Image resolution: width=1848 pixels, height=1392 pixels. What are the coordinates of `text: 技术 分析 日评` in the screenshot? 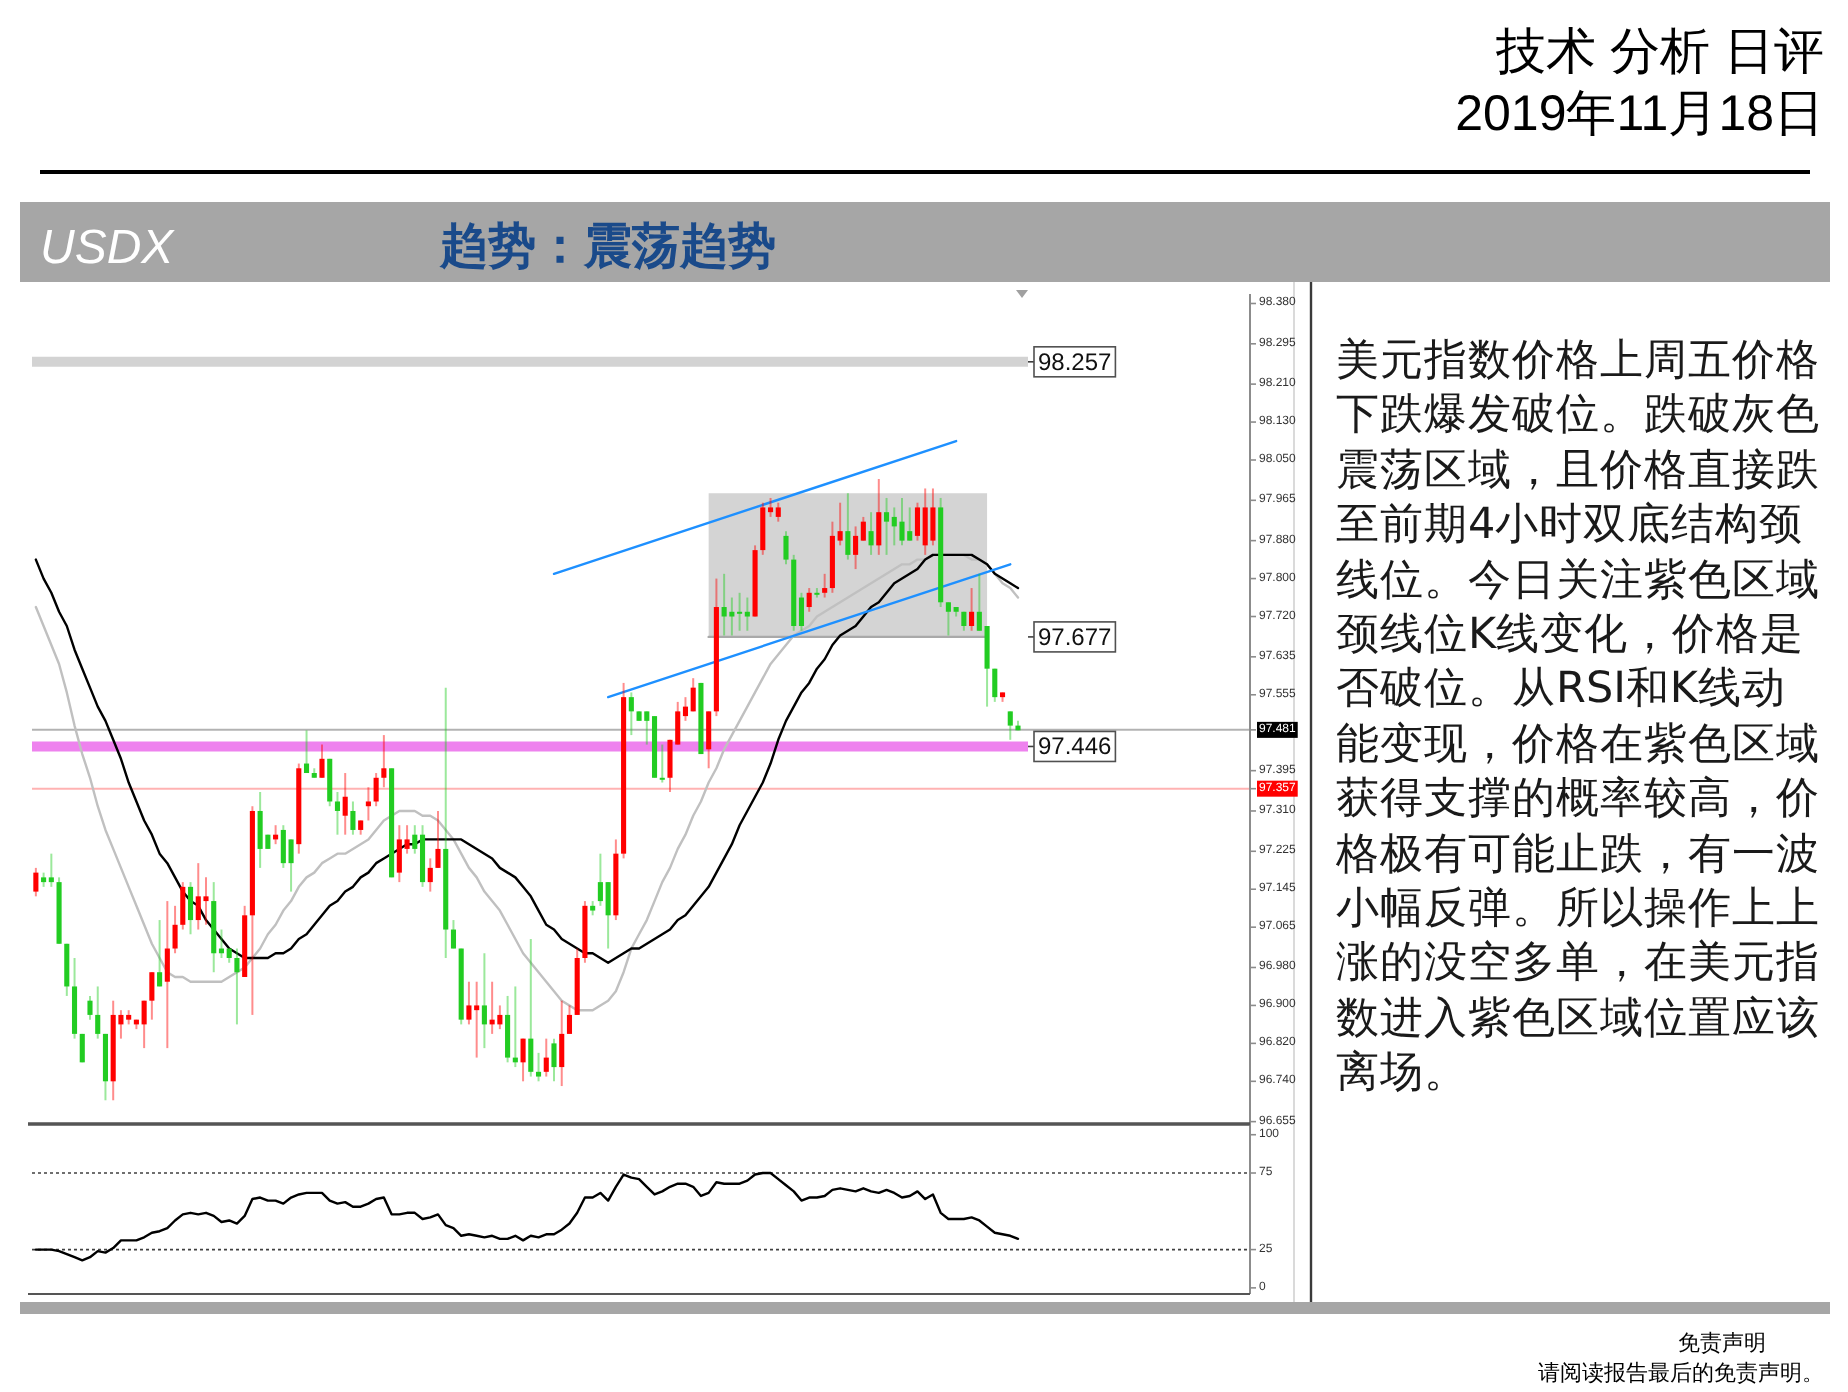 It's located at (1659, 52).